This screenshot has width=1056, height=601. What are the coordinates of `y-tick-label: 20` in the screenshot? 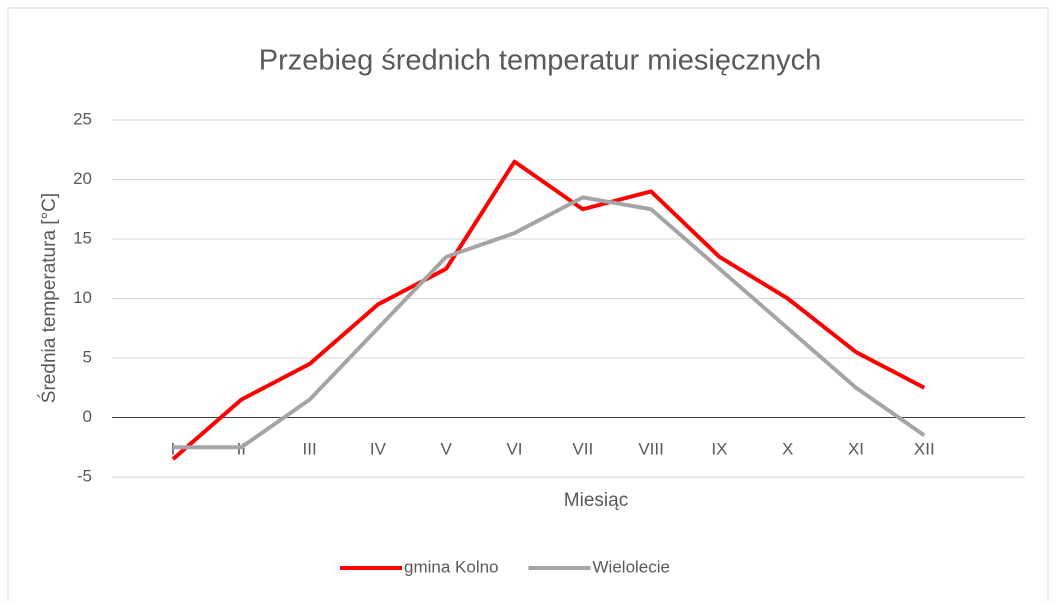 It's located at (82, 178).